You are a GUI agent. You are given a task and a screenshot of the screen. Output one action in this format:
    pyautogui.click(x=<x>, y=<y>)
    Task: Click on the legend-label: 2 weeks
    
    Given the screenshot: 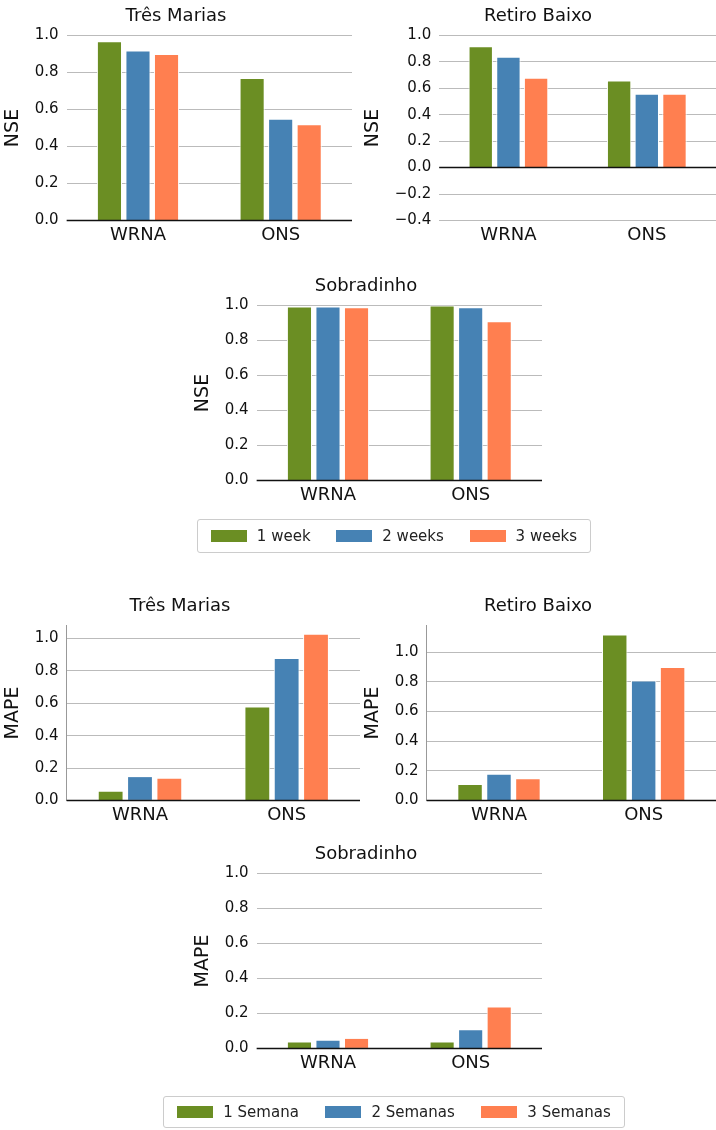 What is the action you would take?
    pyautogui.click(x=413, y=536)
    